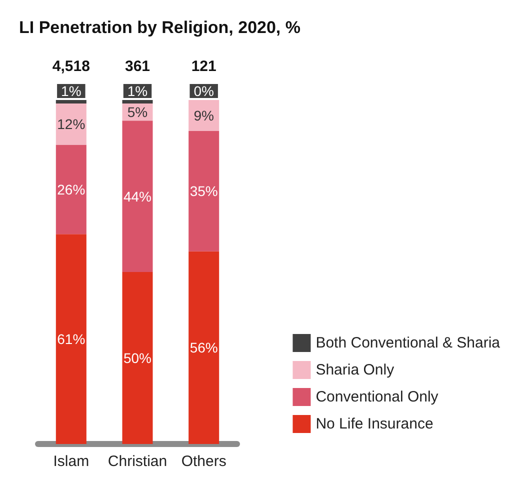  What do you see at coordinates (375, 424) in the screenshot?
I see `legend-label: No Life Insurance` at bounding box center [375, 424].